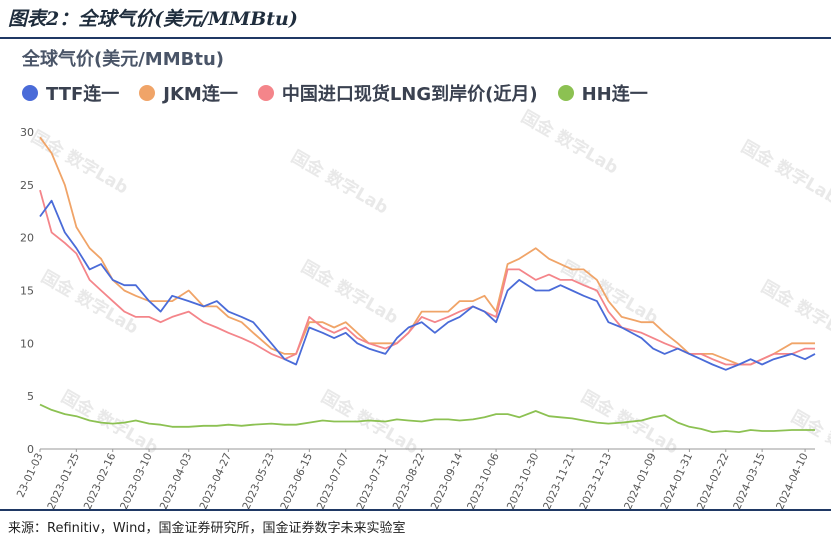  I want to click on x-tick-label: 2023-07-07, so click(333, 480).